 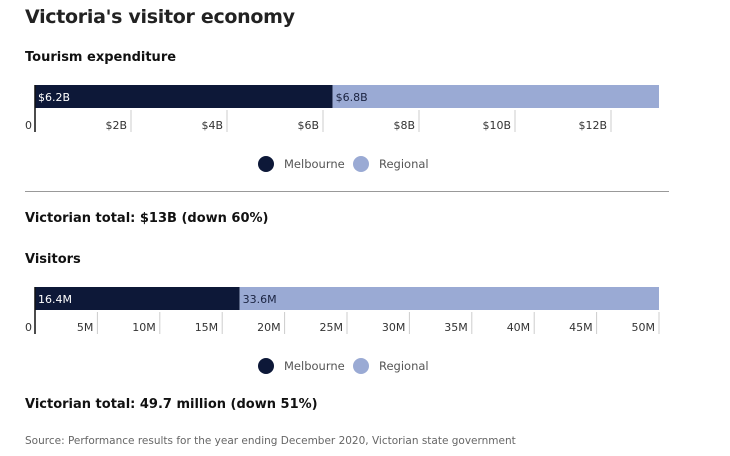 I want to click on tick-label: $4B, so click(x=212, y=125).